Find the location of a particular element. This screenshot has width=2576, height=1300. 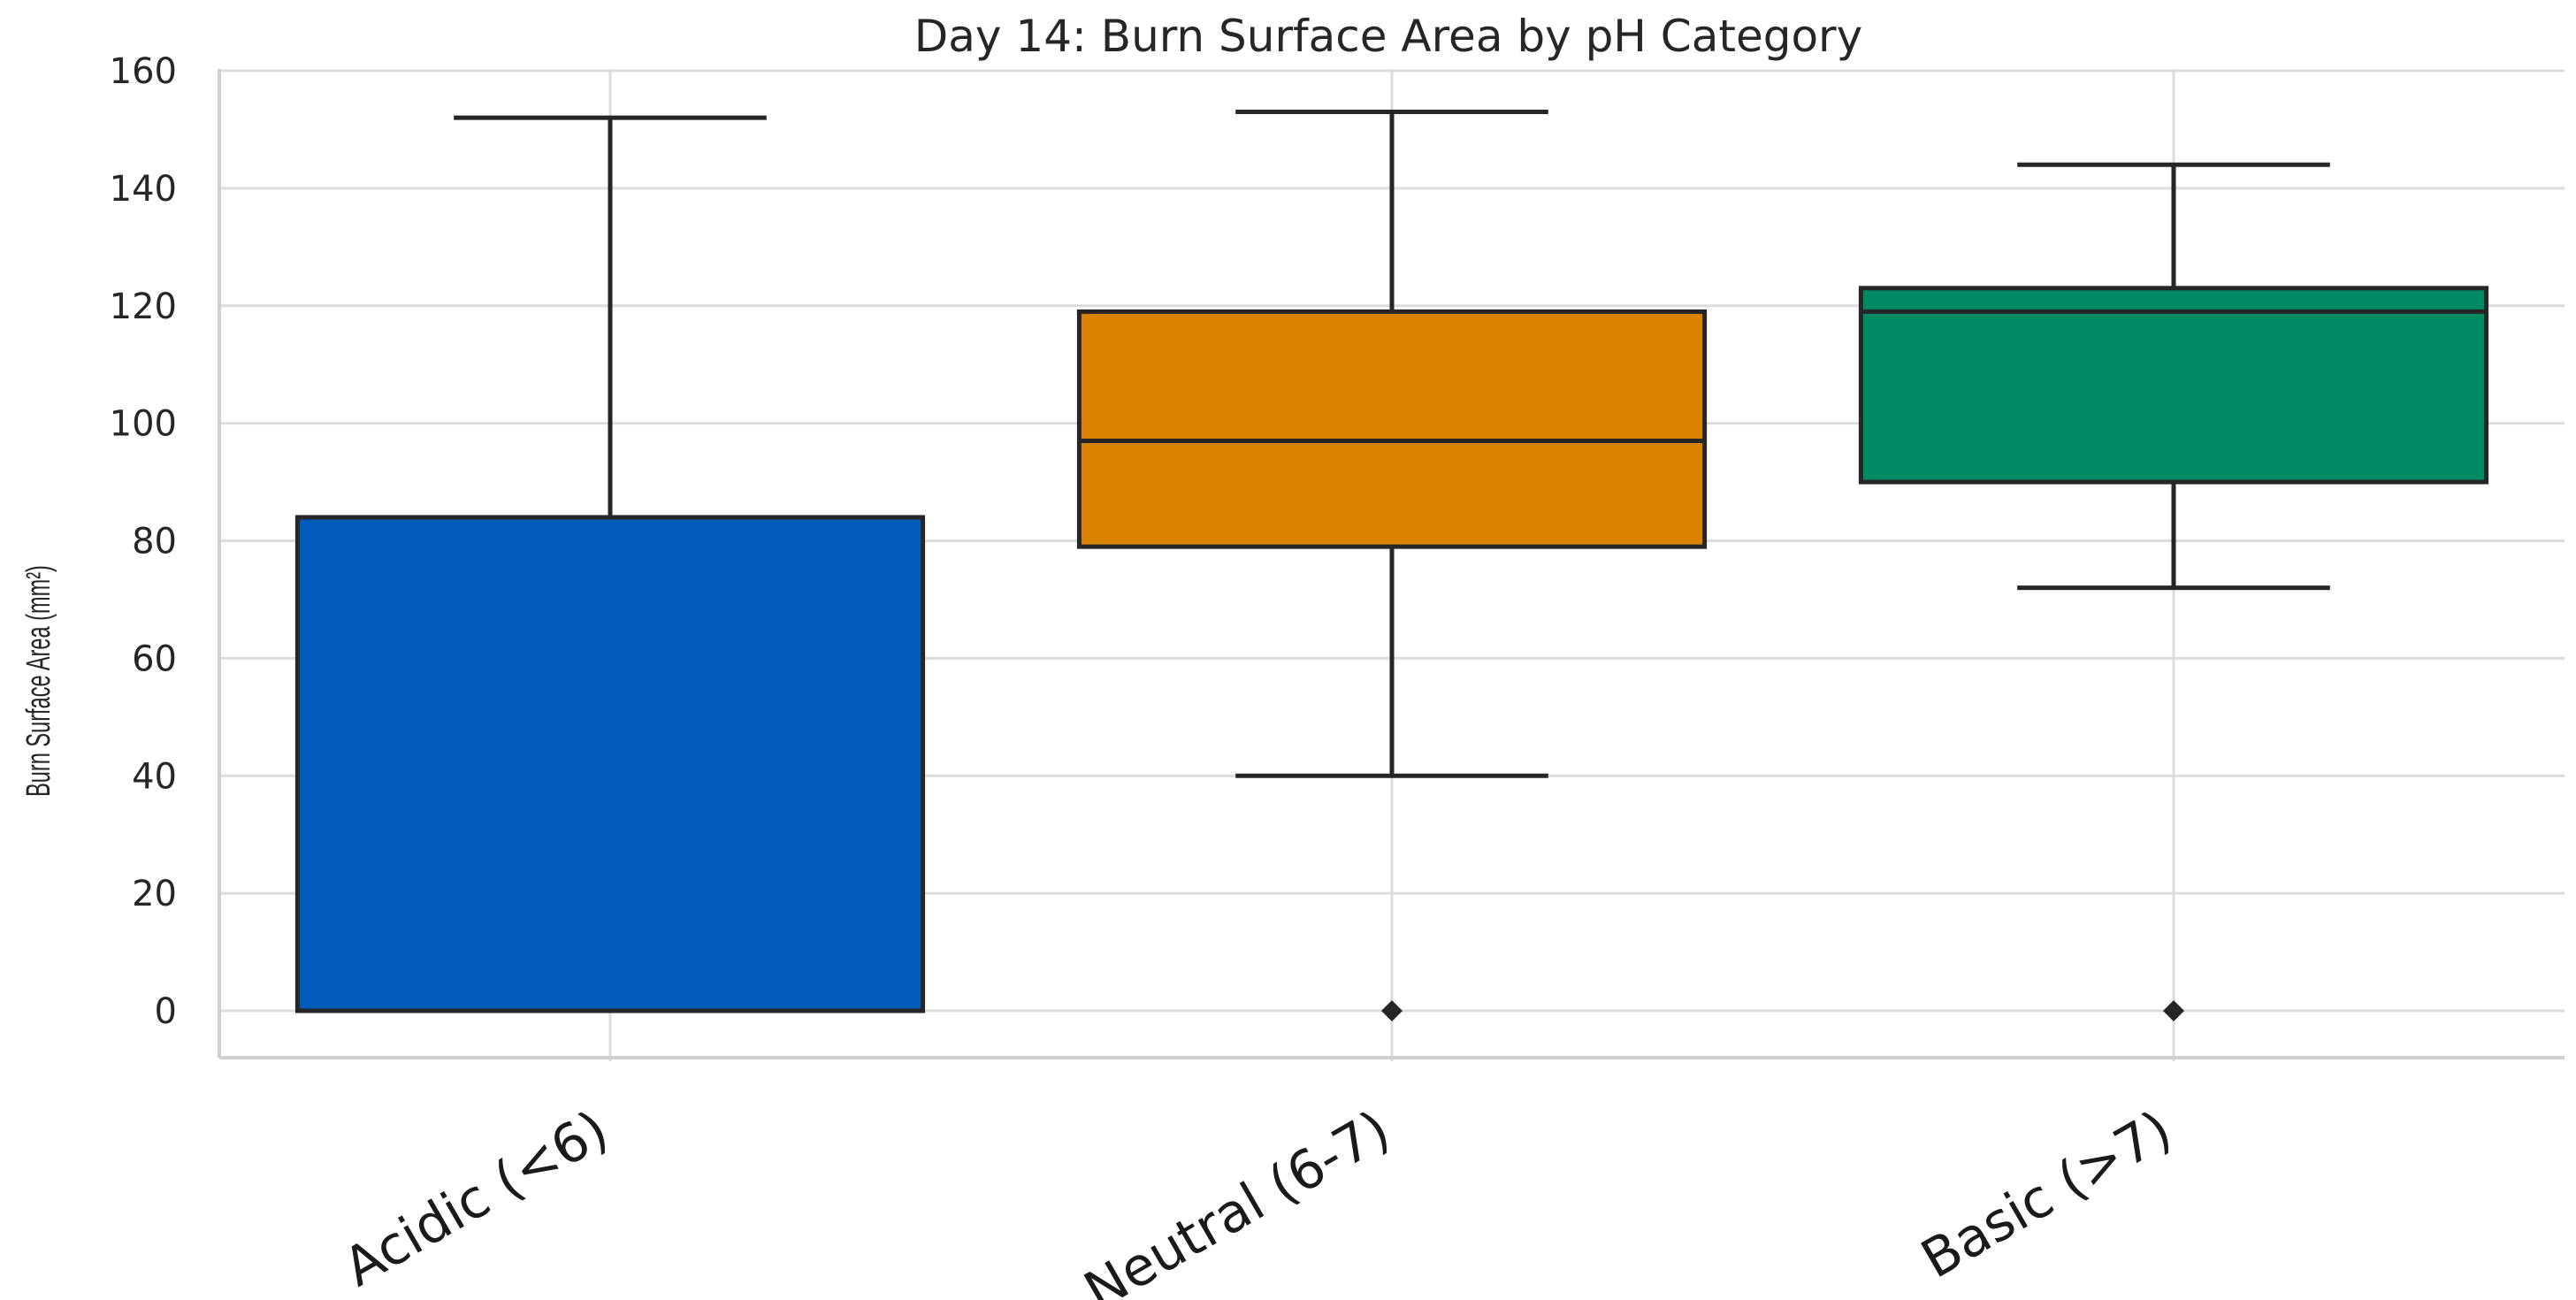

y-tick-label: 80 is located at coordinates (154, 542).